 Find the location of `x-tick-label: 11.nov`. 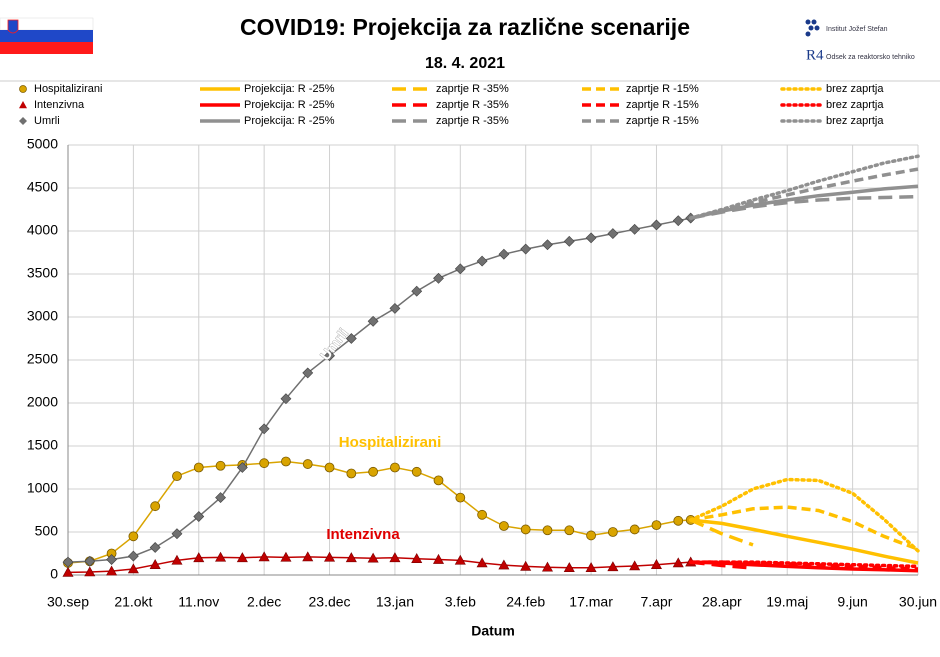

x-tick-label: 11.nov is located at coordinates (198, 602).